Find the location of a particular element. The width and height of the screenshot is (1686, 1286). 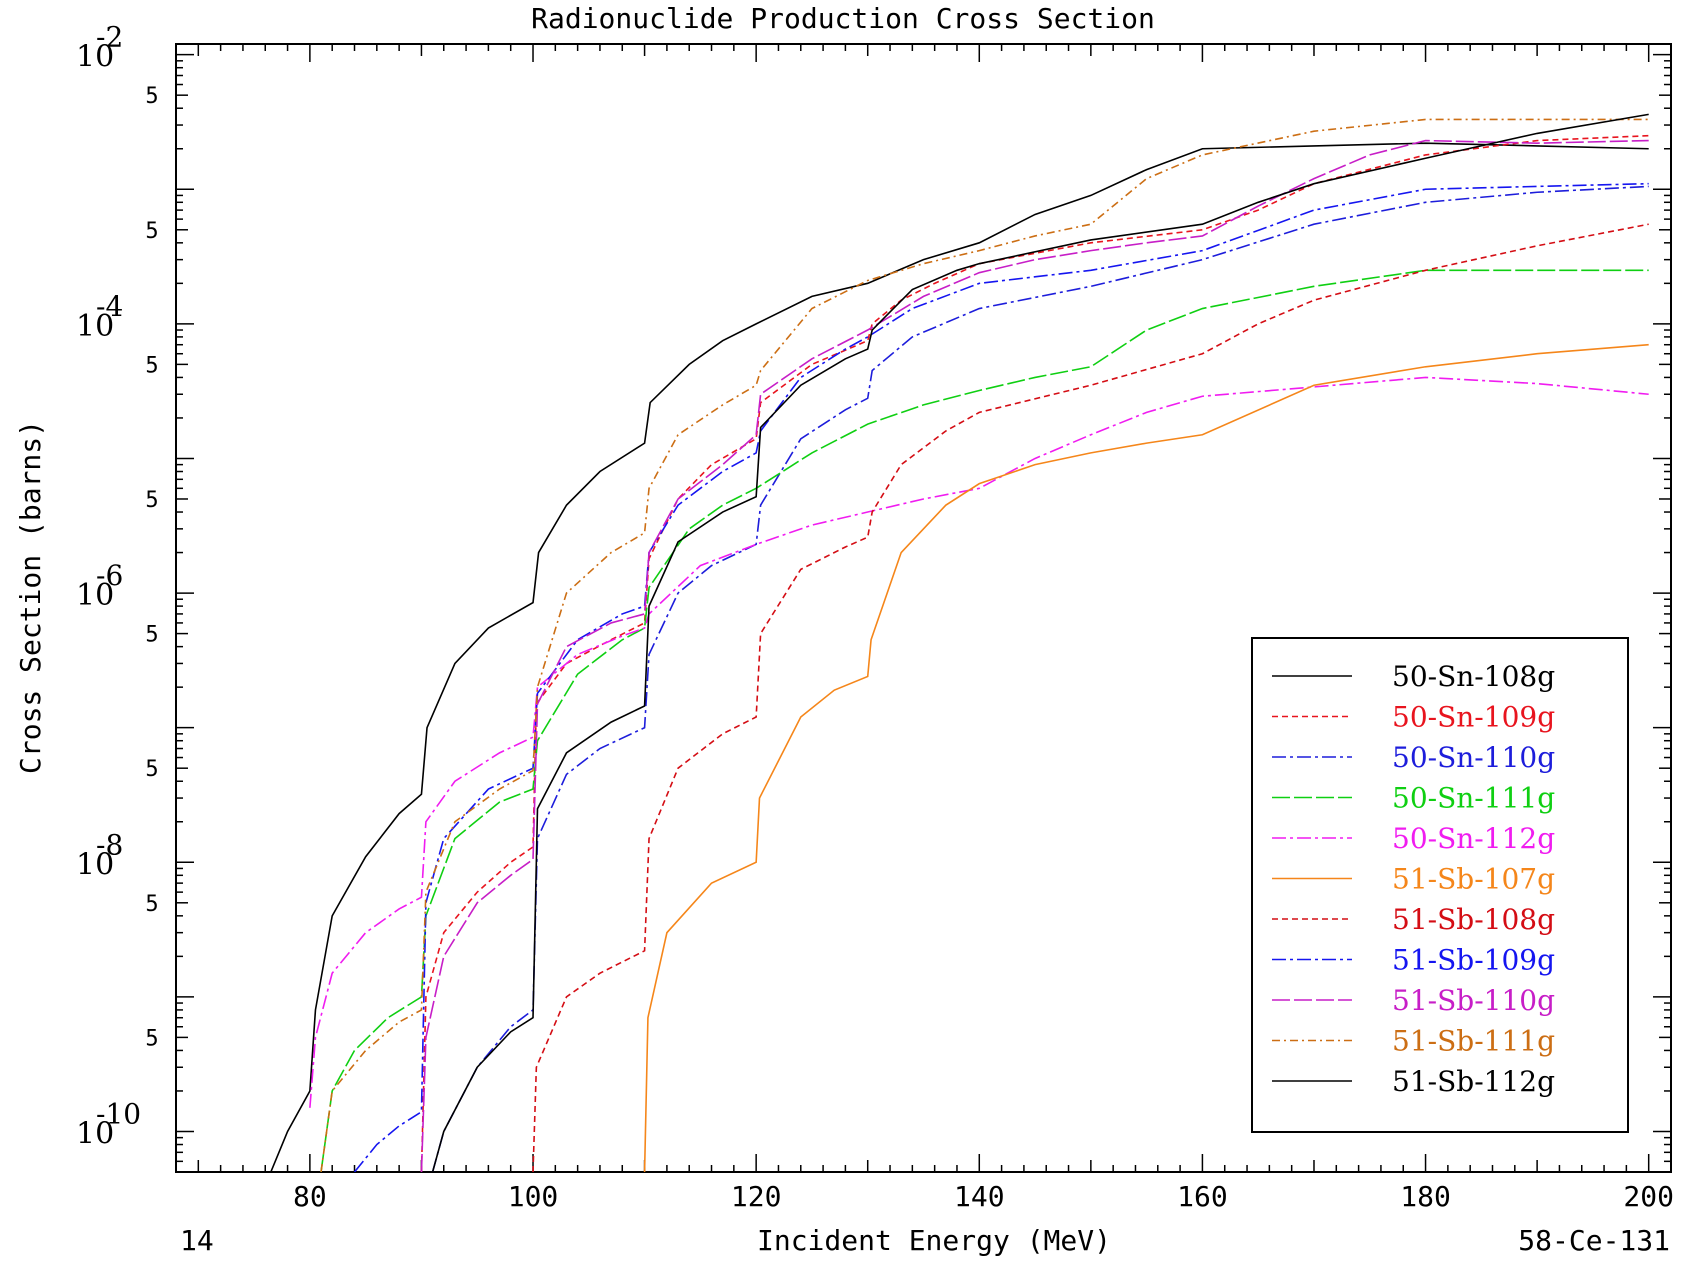

legend-label: 51-Sb-110g is located at coordinates (1473, 1000).